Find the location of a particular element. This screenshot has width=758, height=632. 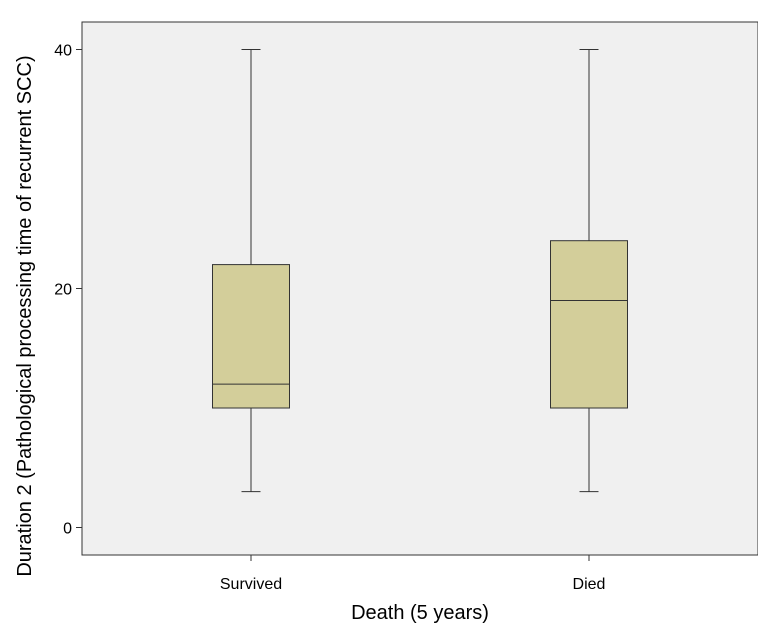

x-tick-label: Survived is located at coordinates (251, 584).